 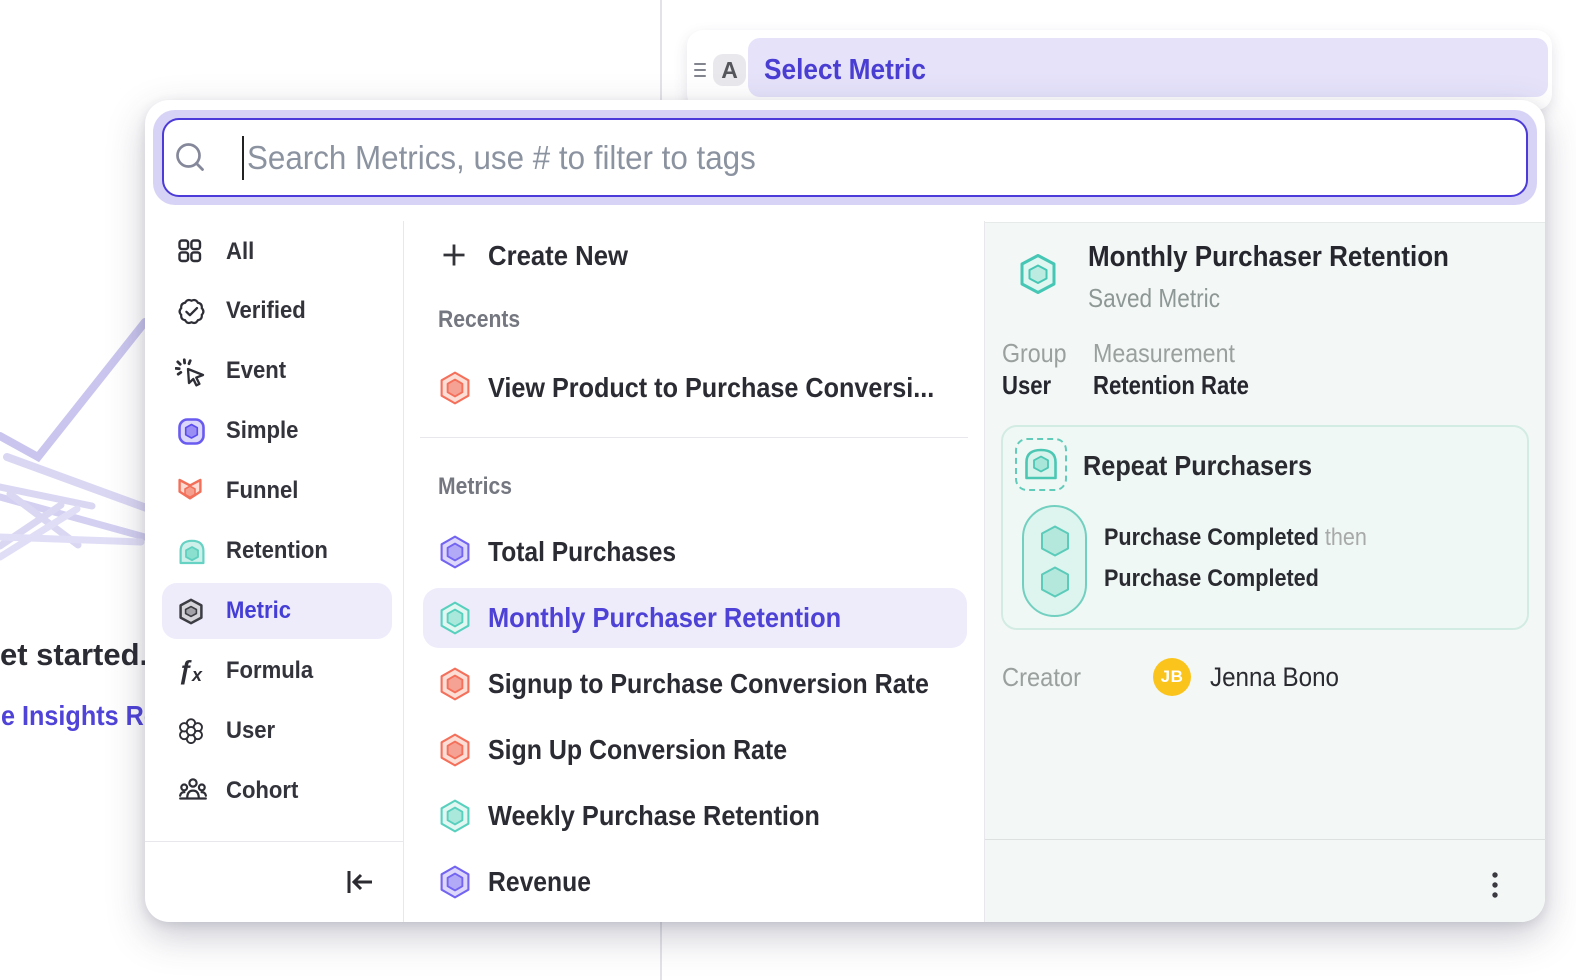 I want to click on svg-text: x, so click(x=197, y=675).